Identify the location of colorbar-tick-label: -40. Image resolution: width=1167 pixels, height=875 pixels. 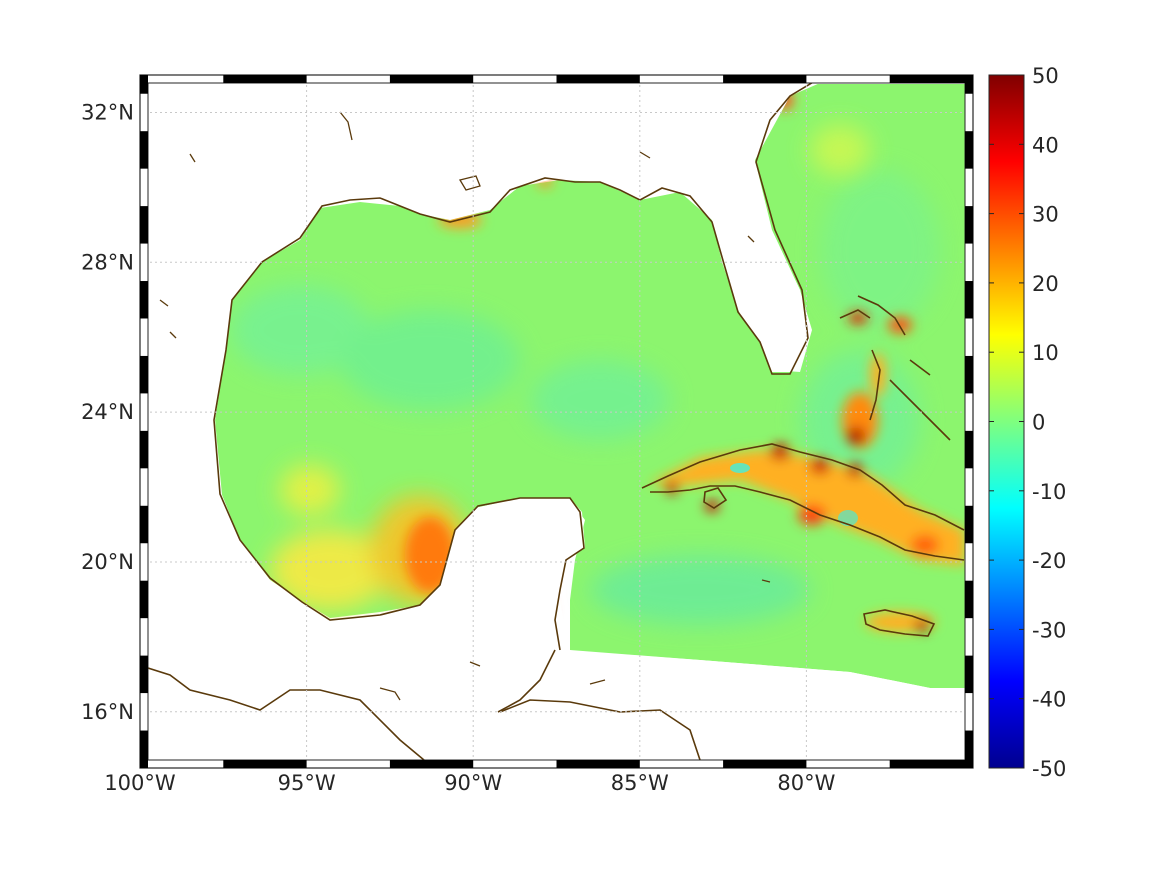
(1049, 700).